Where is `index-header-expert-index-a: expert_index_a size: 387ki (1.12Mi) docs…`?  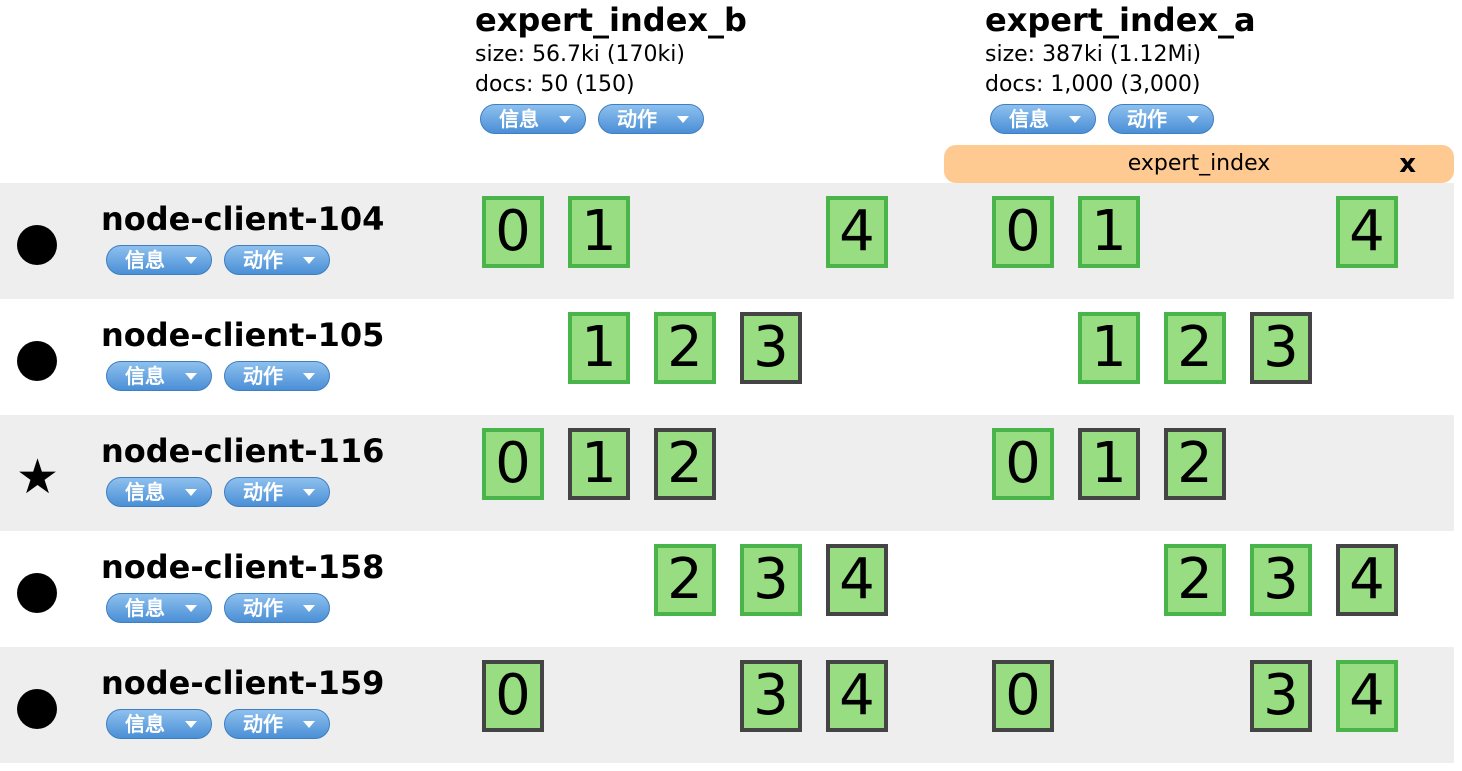
index-header-expert-index-a: expert_index_a size: 387ki (1.12Mi) docs… is located at coordinates (1120, 50).